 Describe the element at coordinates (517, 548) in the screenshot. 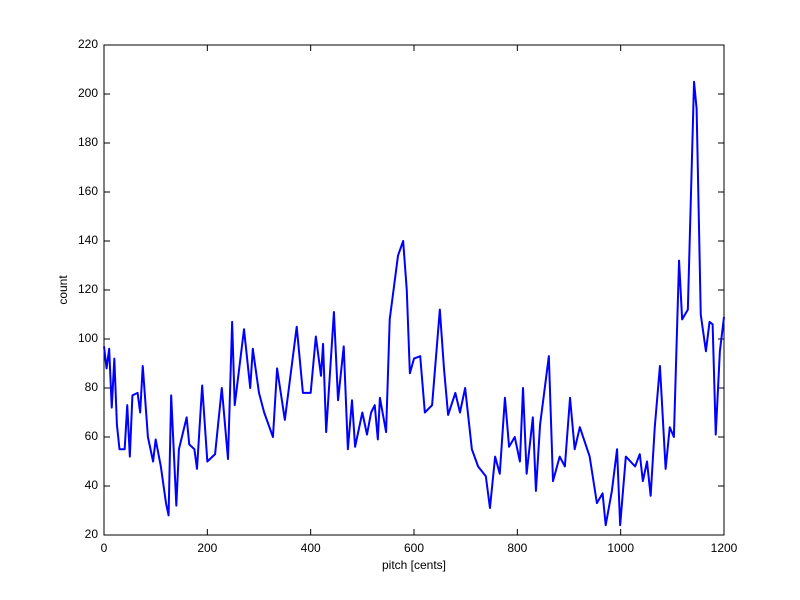

I see `x-tick-label: 800` at that location.